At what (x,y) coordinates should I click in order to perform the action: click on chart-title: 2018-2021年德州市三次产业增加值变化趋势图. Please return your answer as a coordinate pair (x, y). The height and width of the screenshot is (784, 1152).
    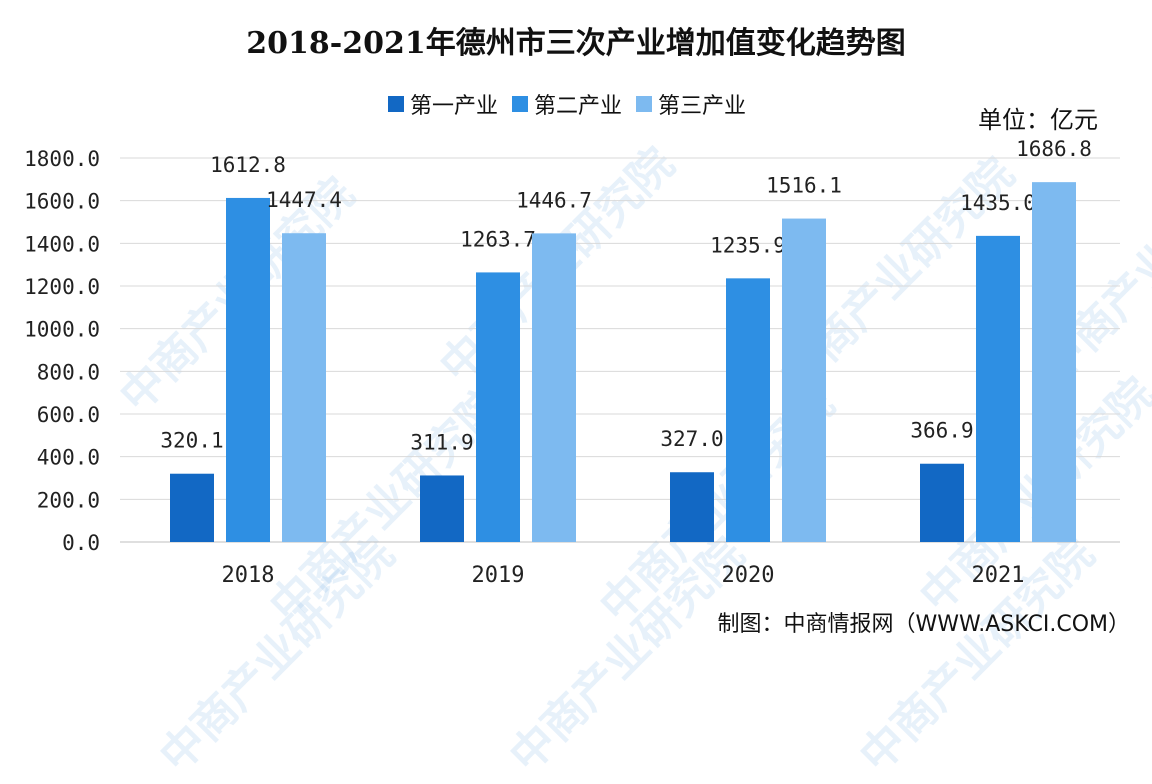
    Looking at the image, I should click on (576, 43).